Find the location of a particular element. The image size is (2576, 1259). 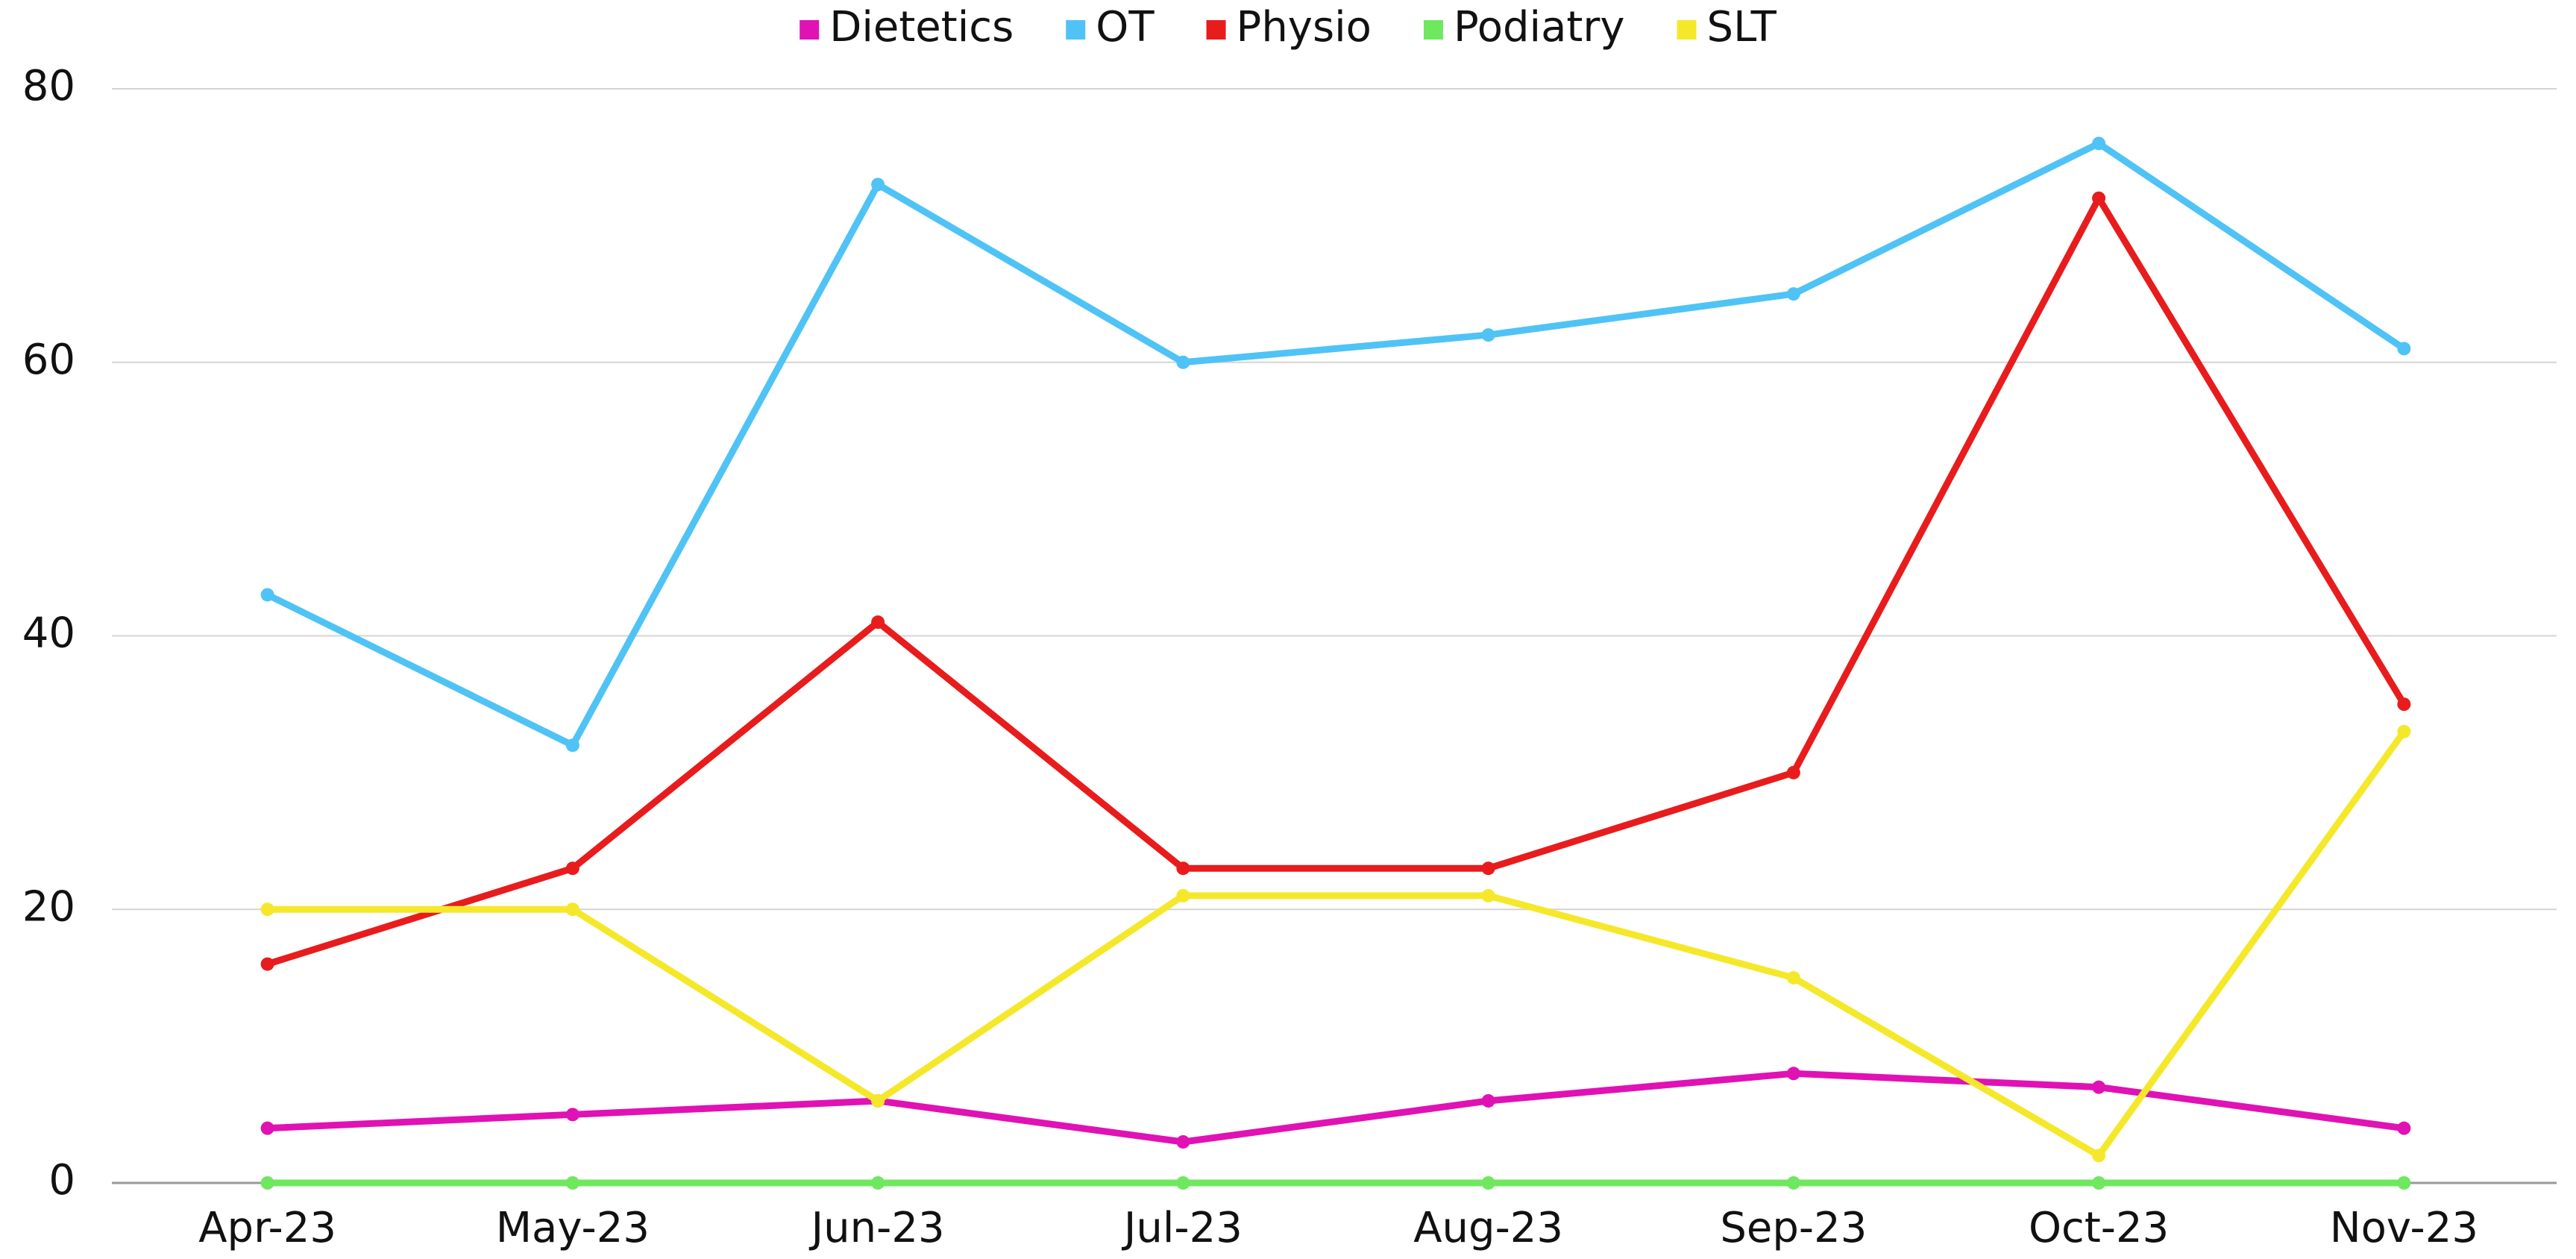

x-tick-label: Apr-23 is located at coordinates (267, 1228).